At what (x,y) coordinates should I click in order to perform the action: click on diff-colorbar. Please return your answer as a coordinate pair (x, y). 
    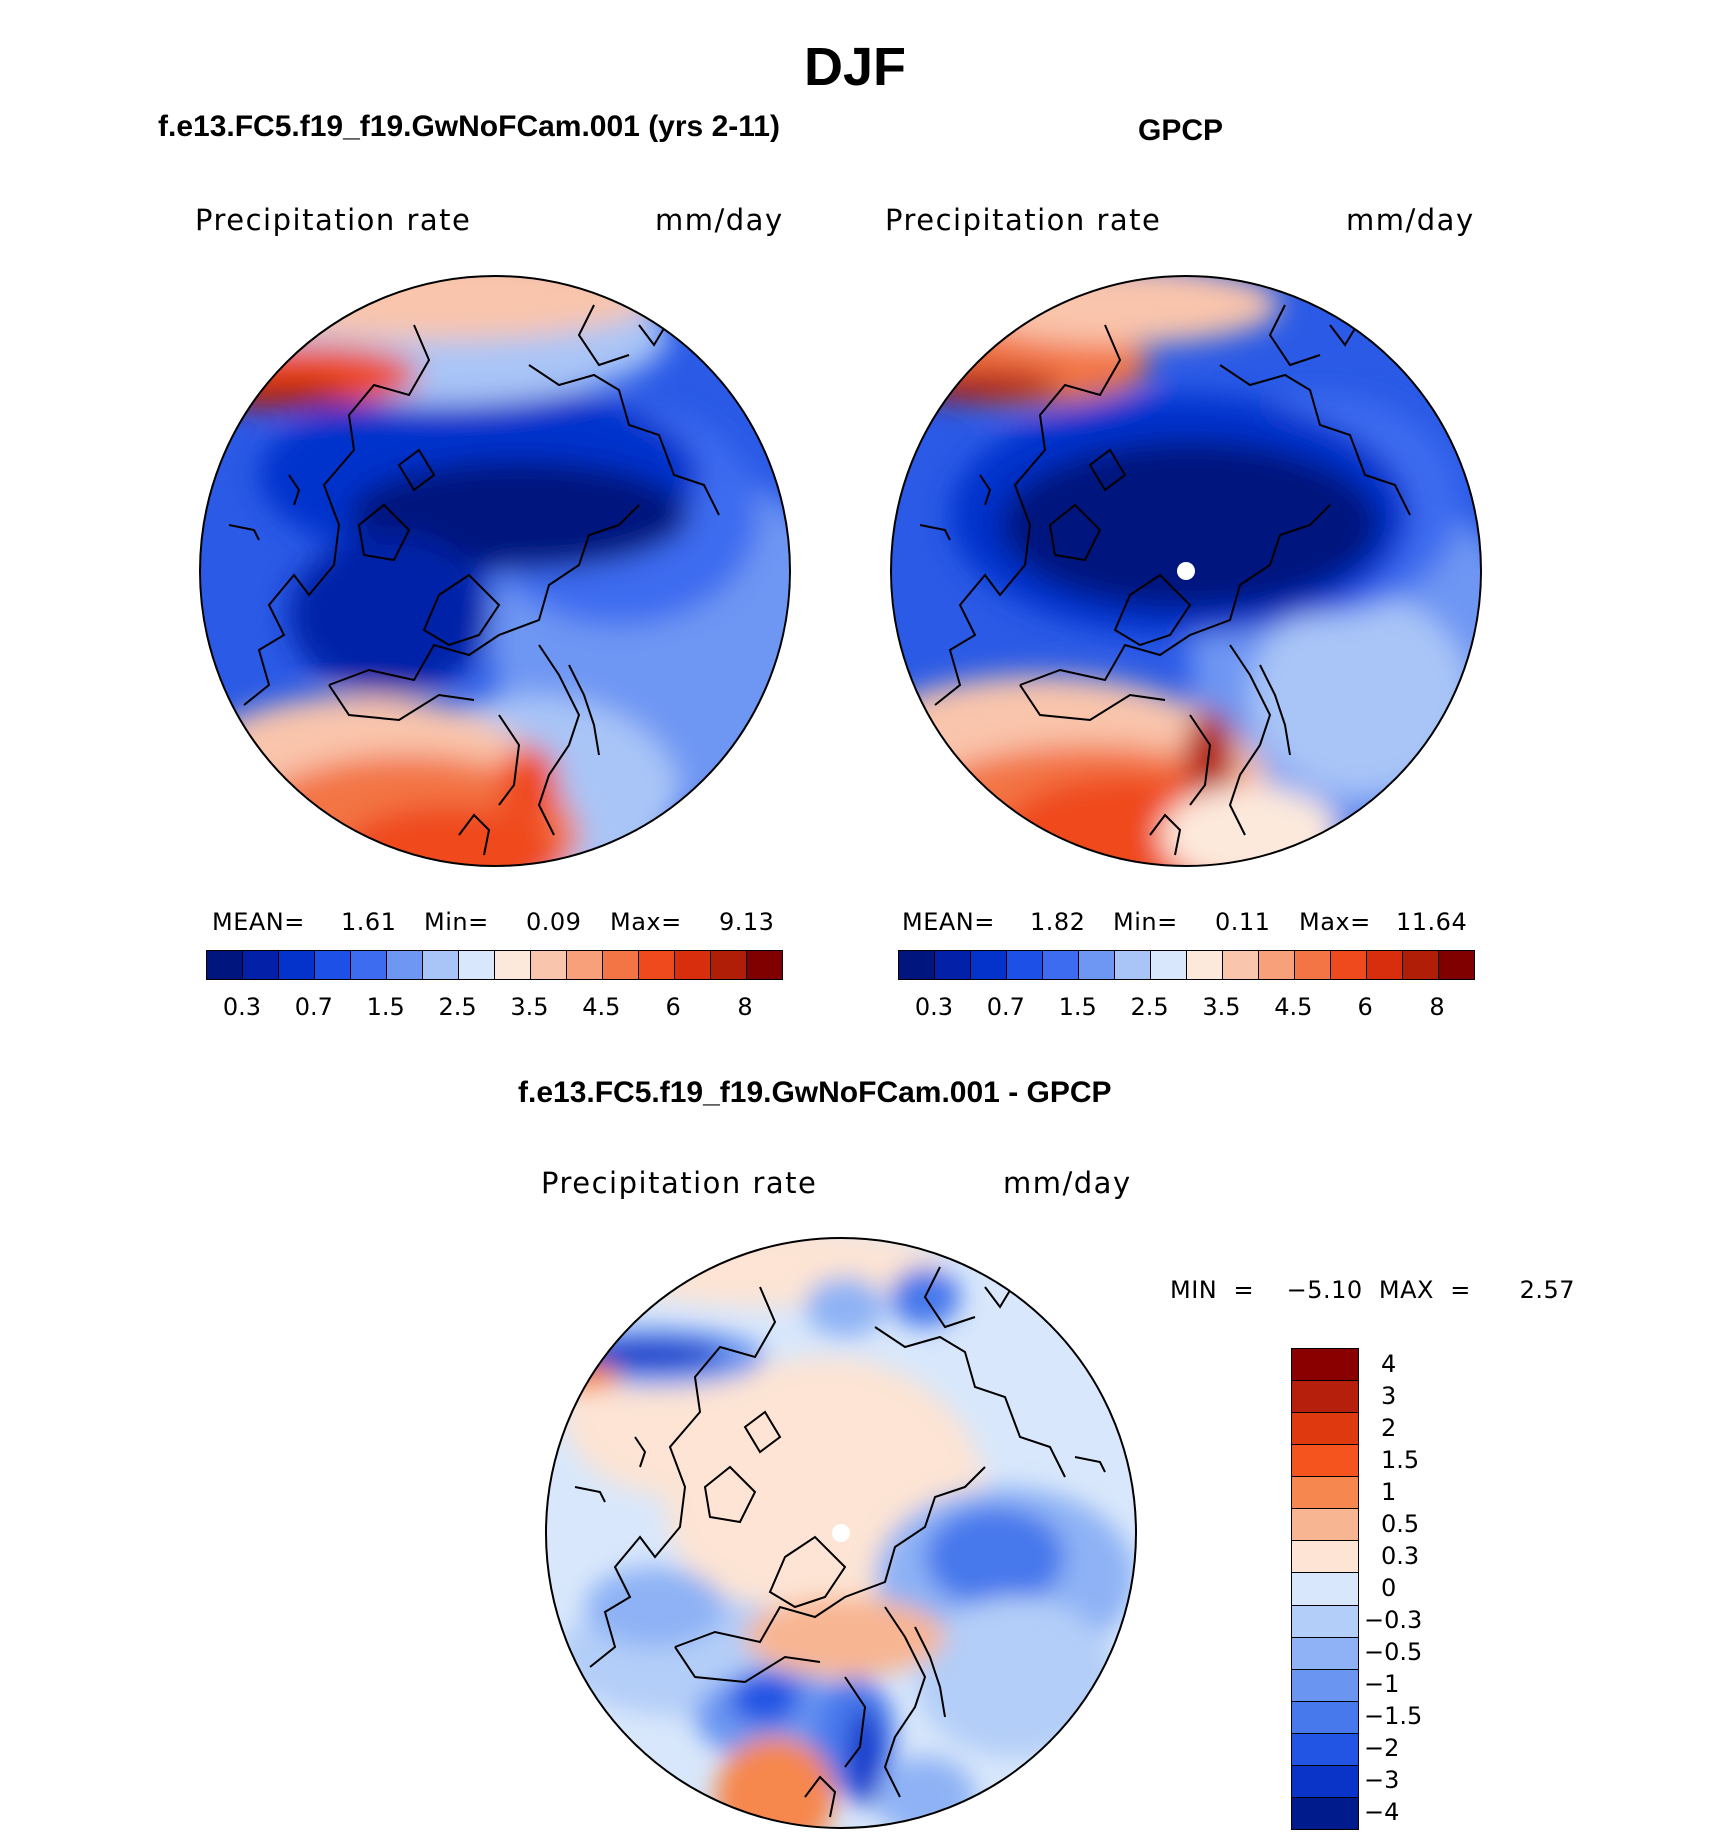
    Looking at the image, I should click on (1325, 1589).